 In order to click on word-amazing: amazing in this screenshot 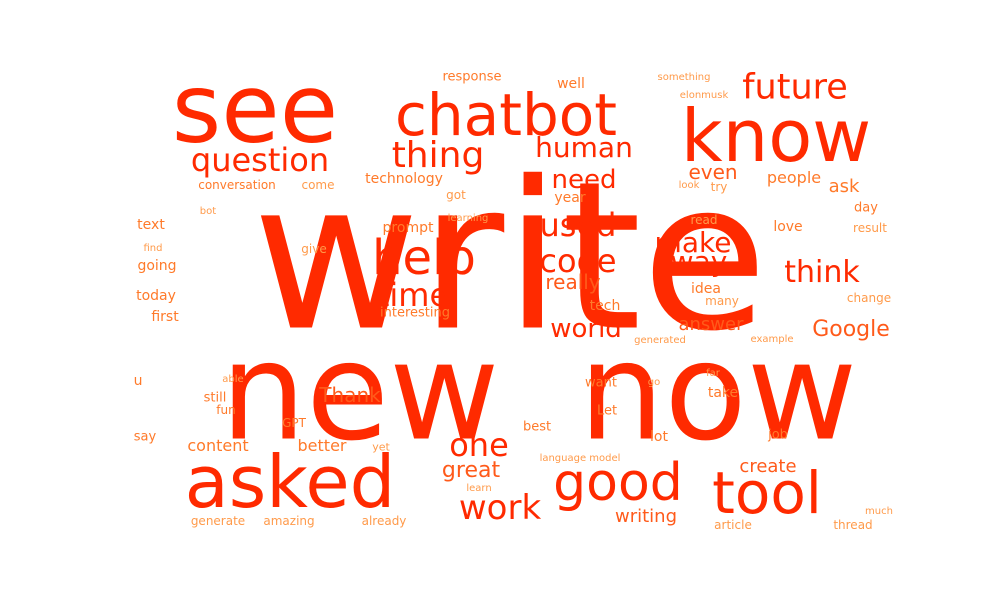, I will do `click(289, 521)`.